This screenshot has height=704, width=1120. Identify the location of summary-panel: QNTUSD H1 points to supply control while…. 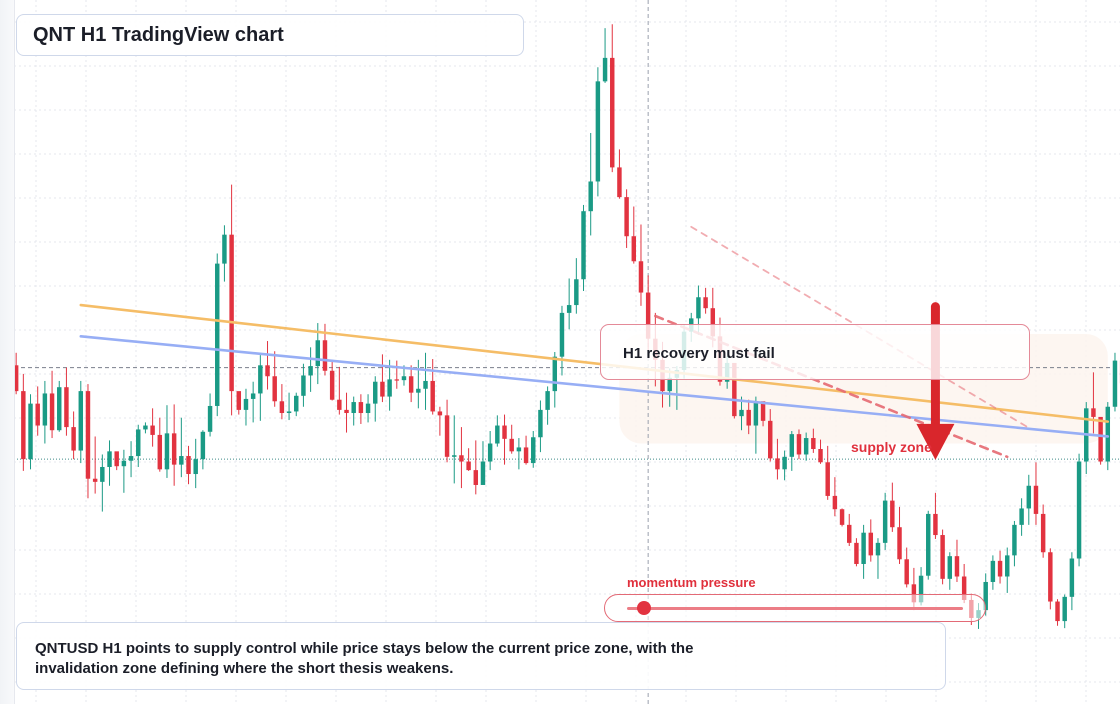
(481, 656).